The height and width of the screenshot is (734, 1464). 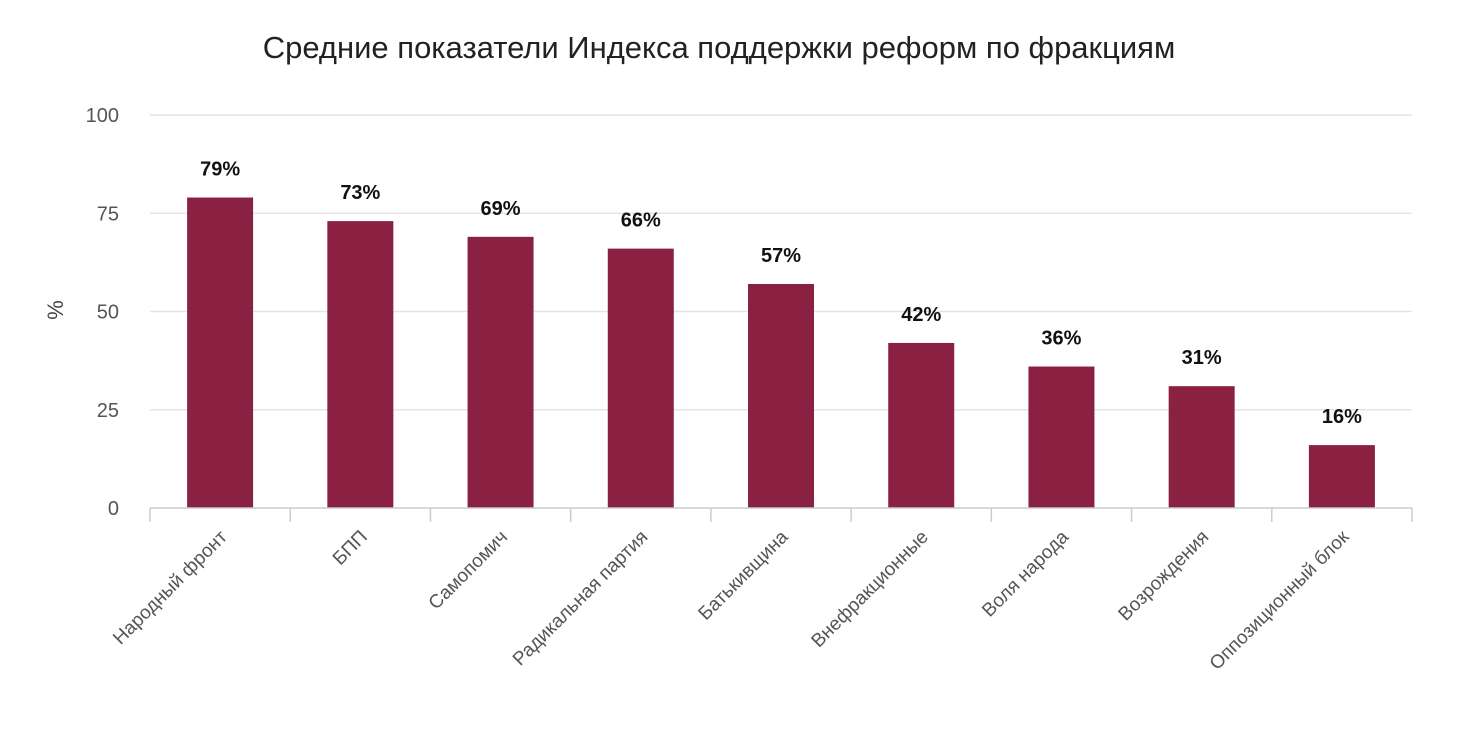 I want to click on data-label: 57%, so click(x=781, y=256).